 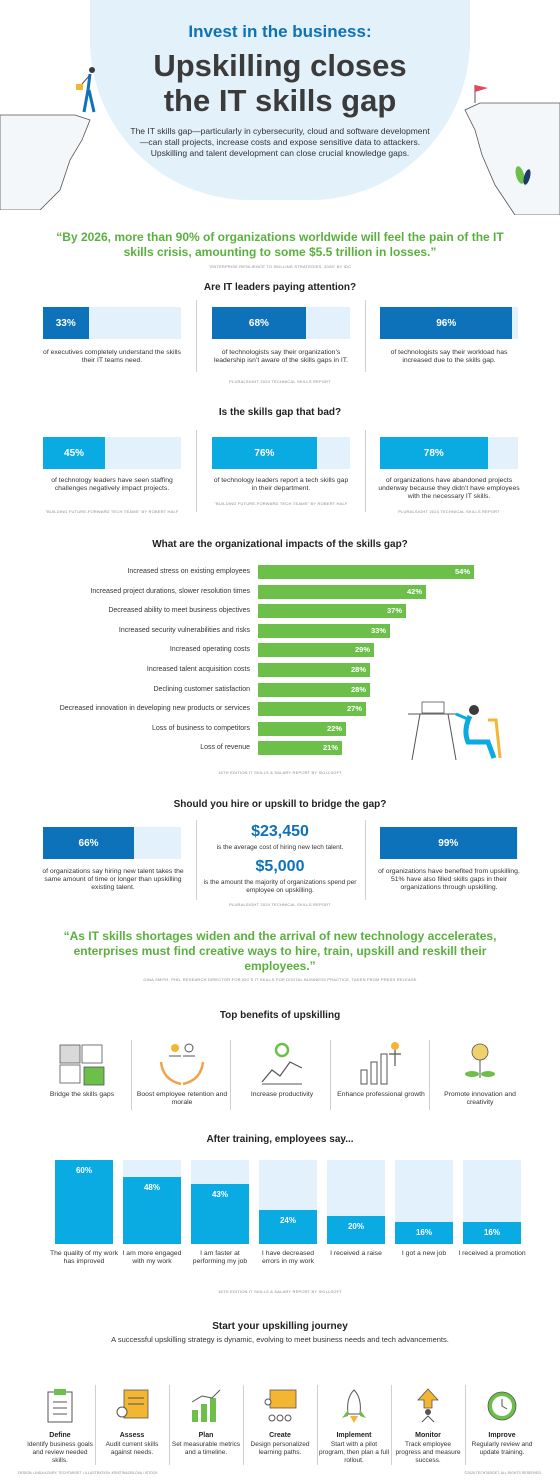 I want to click on hire-left-value: 66%, so click(x=88, y=843).